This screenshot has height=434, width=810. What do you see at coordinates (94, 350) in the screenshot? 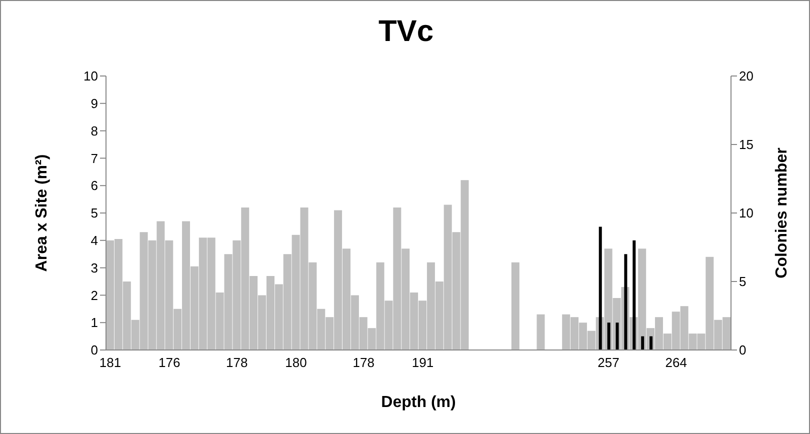
I see `y-tick-label: 0` at bounding box center [94, 350].